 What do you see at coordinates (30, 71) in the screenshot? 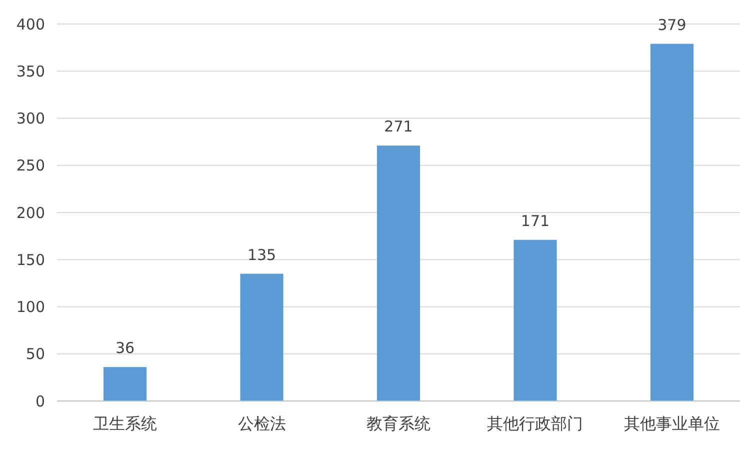
I see `y-tick-label: 350` at bounding box center [30, 71].